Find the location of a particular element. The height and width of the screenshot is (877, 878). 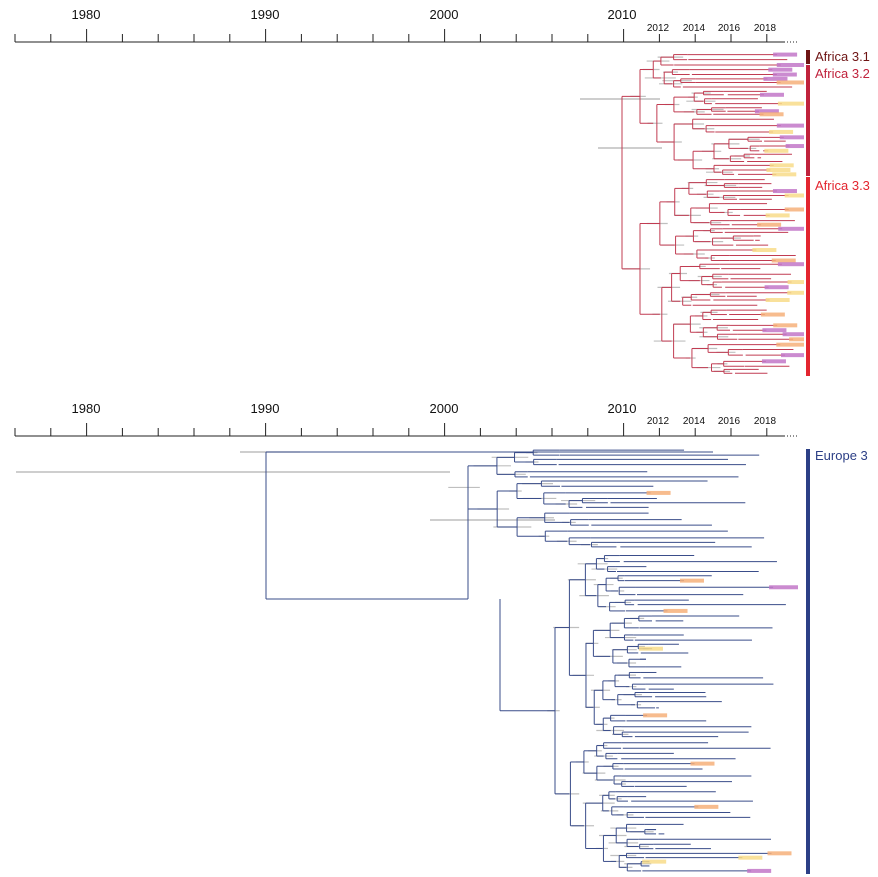

africa-axis-label-2016: 2016 is located at coordinates (729, 28).